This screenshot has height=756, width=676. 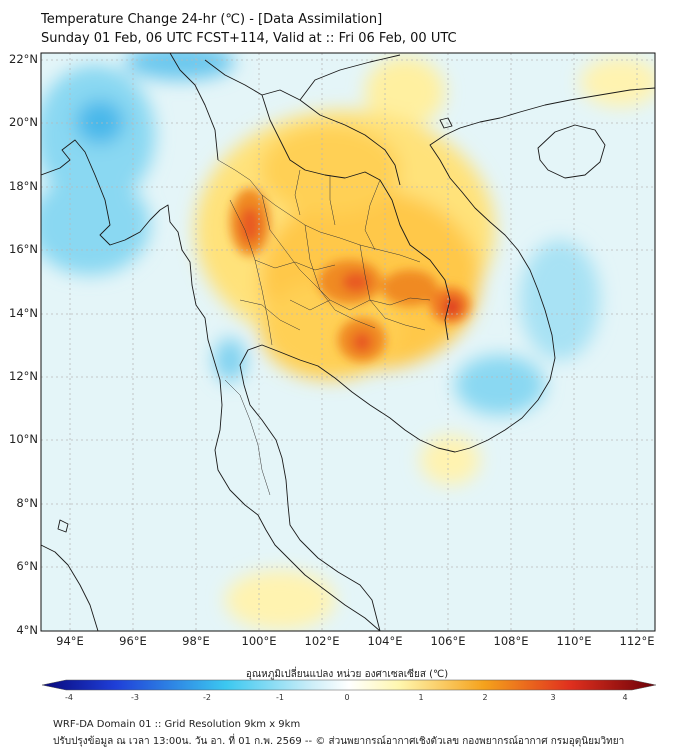 I want to click on lat-label: 20°N, so click(x=23, y=122).